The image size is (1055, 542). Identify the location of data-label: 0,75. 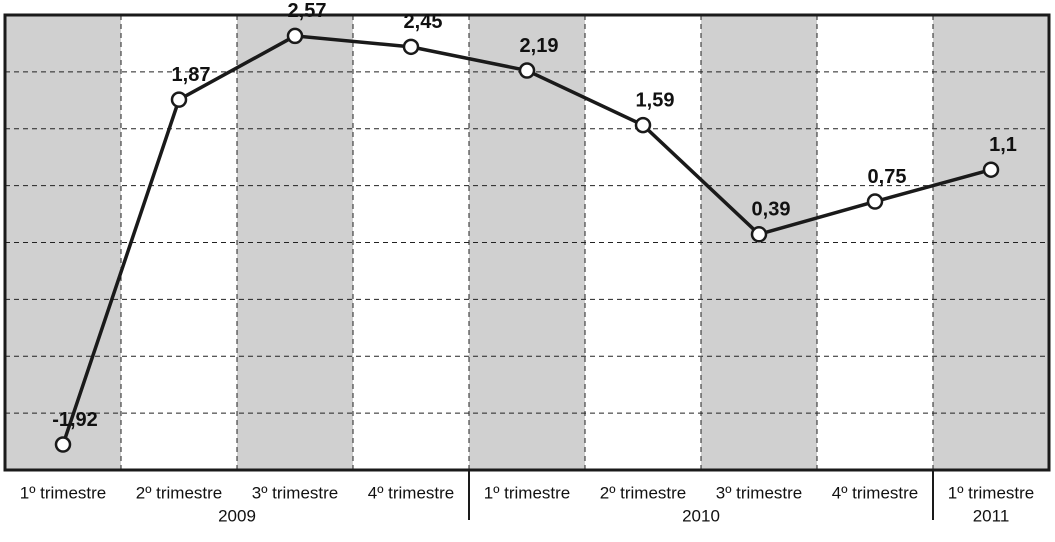
(887, 177).